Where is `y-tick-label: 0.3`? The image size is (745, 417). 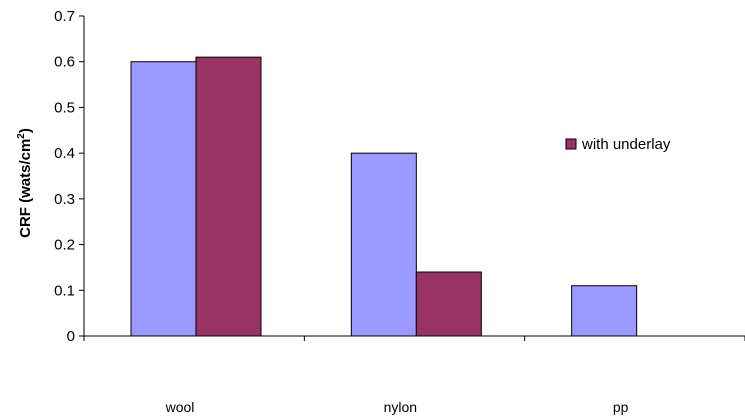
y-tick-label: 0.3 is located at coordinates (64, 199).